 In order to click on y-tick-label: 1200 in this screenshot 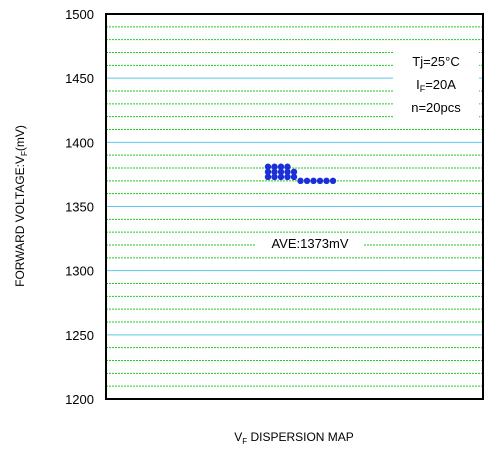, I will do `click(79, 399)`.